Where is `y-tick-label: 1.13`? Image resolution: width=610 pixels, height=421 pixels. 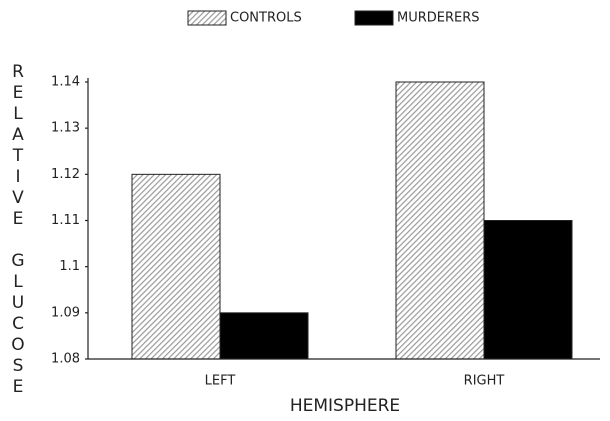 y-tick-label: 1.13 is located at coordinates (65, 128).